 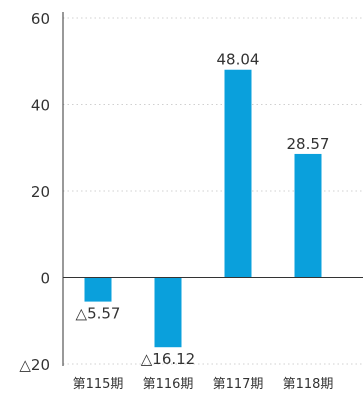 What do you see at coordinates (168, 312) in the screenshot?
I see `bar-第116期` at bounding box center [168, 312].